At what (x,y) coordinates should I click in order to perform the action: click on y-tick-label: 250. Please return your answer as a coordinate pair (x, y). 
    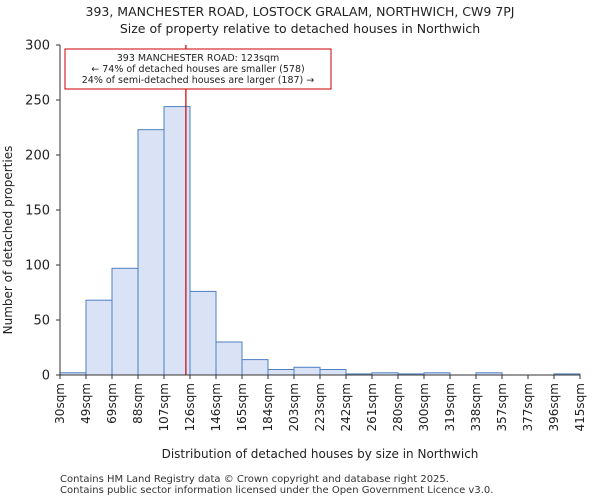
    Looking at the image, I should click on (37, 101).